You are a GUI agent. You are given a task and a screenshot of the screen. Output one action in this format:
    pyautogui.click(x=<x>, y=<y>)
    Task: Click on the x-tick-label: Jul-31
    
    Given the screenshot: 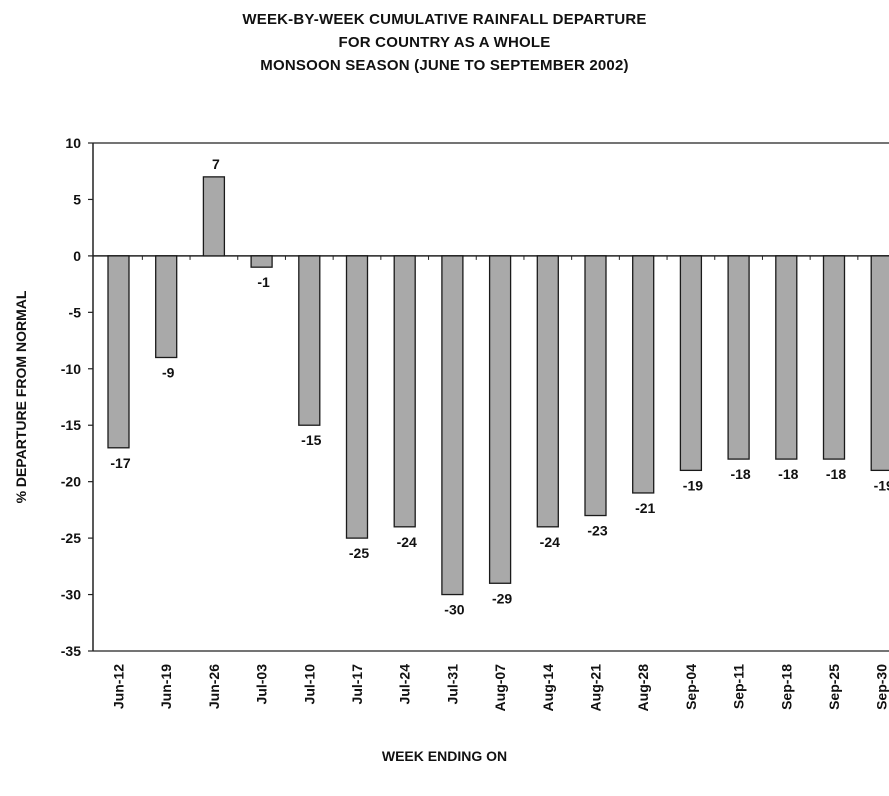 What is the action you would take?
    pyautogui.click(x=452, y=684)
    